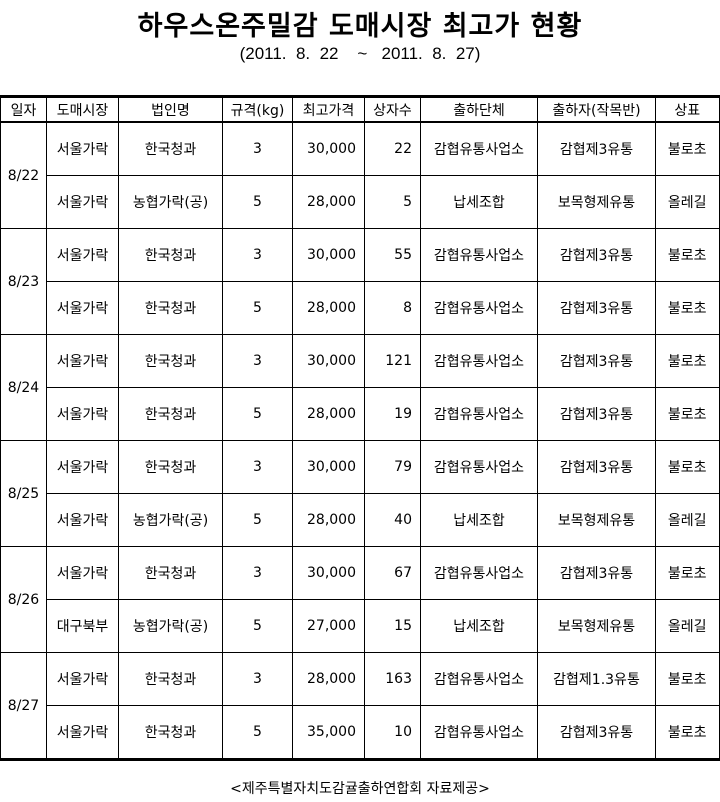 The image size is (720, 802). What do you see at coordinates (23, 109) in the screenshot?
I see `column-header: 일자` at bounding box center [23, 109].